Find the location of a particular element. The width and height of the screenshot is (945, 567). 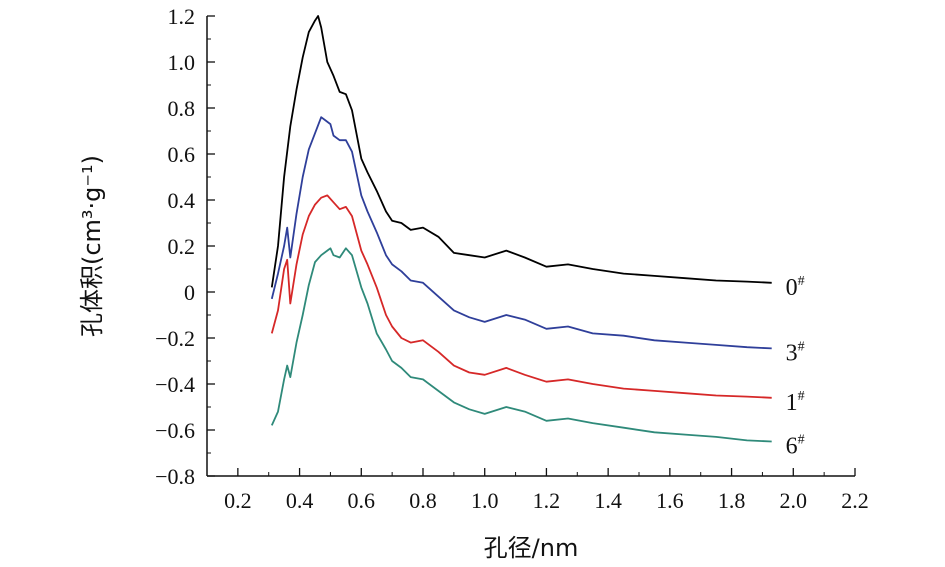

x-tick-label: 1.2 is located at coordinates (547, 500).